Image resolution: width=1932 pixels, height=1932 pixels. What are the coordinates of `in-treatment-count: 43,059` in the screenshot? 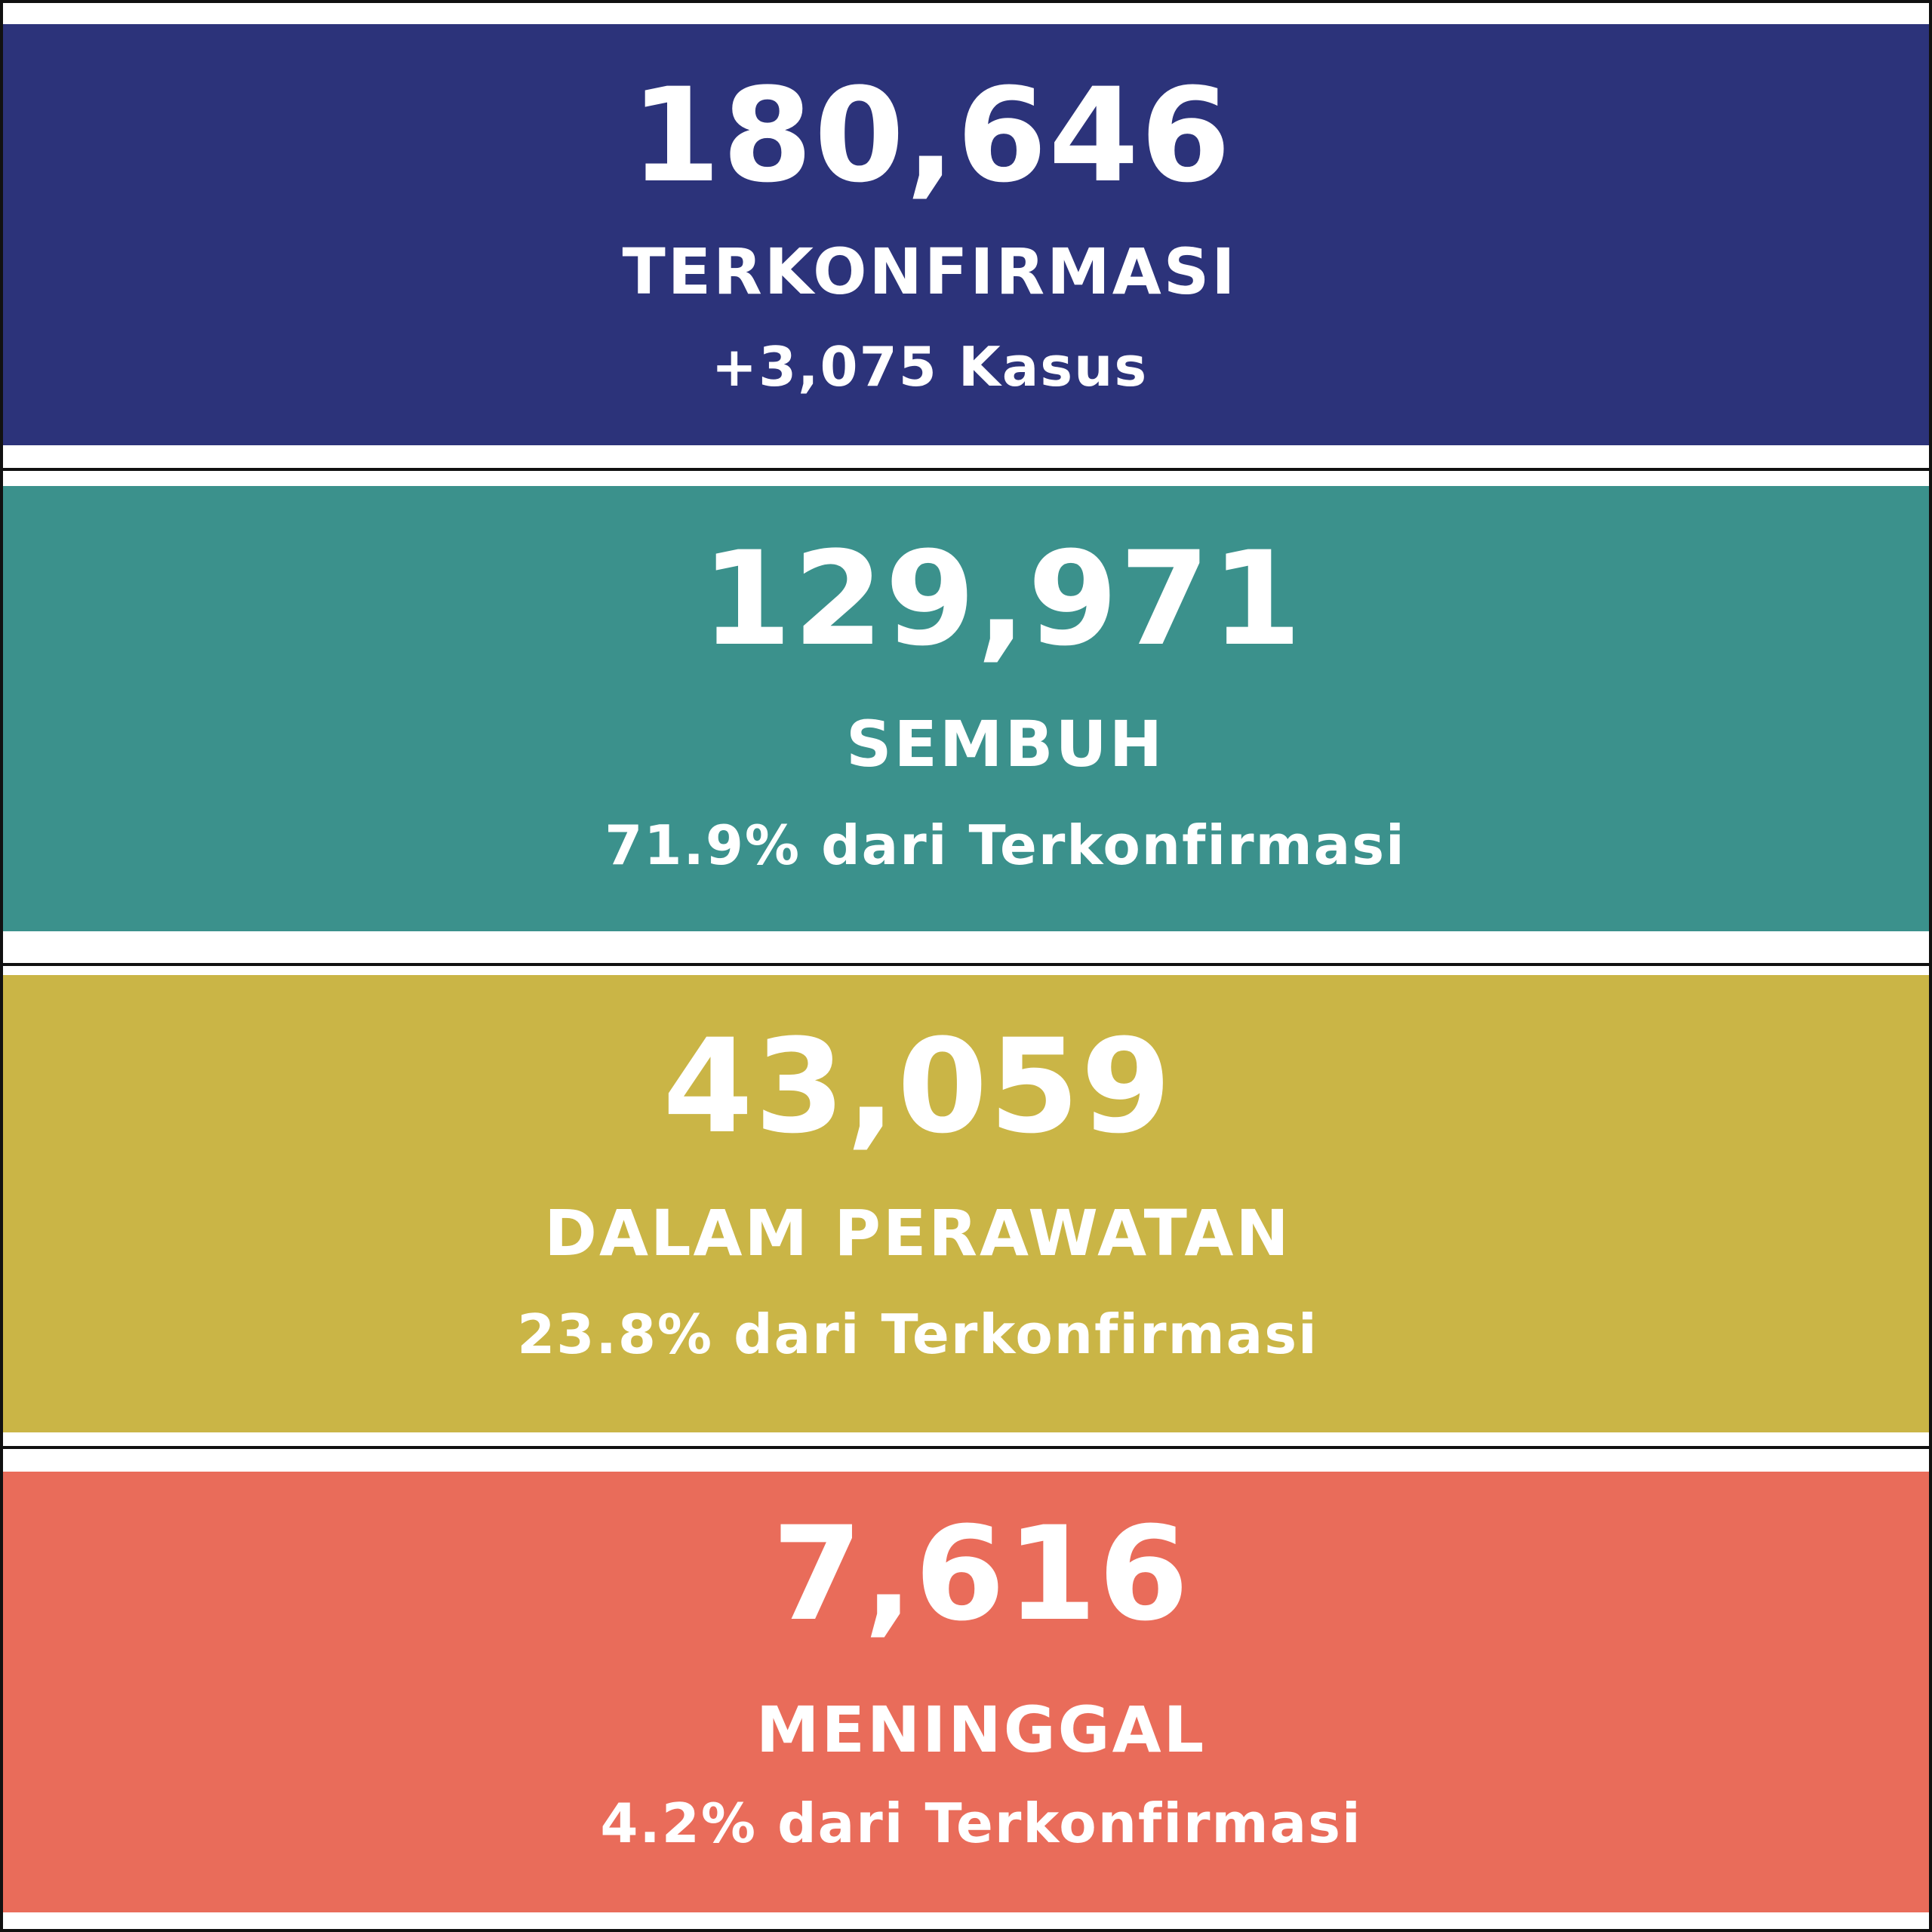 It's located at (918, 1086).